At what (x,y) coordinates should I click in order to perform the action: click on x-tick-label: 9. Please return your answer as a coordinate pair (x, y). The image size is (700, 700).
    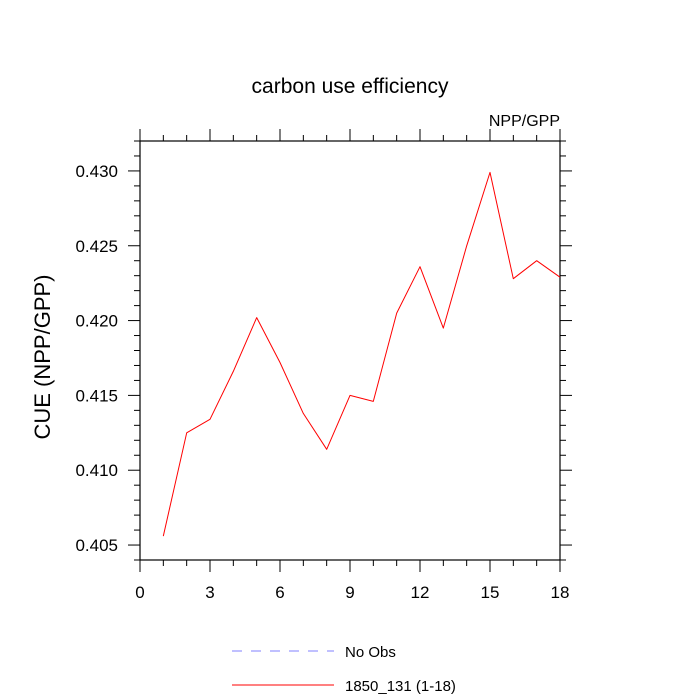
    Looking at the image, I should click on (349, 592).